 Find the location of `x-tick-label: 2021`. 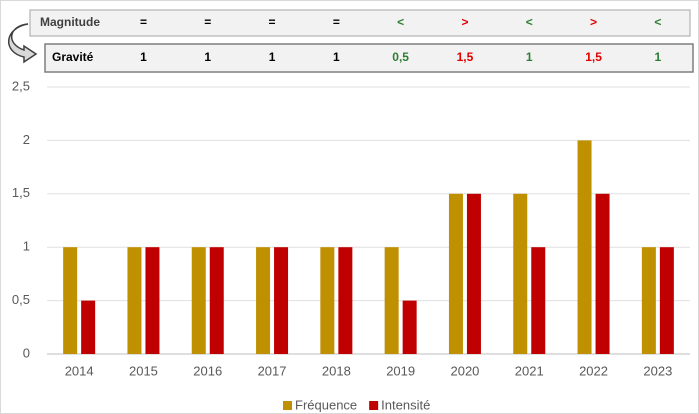

x-tick-label: 2021 is located at coordinates (529, 370).